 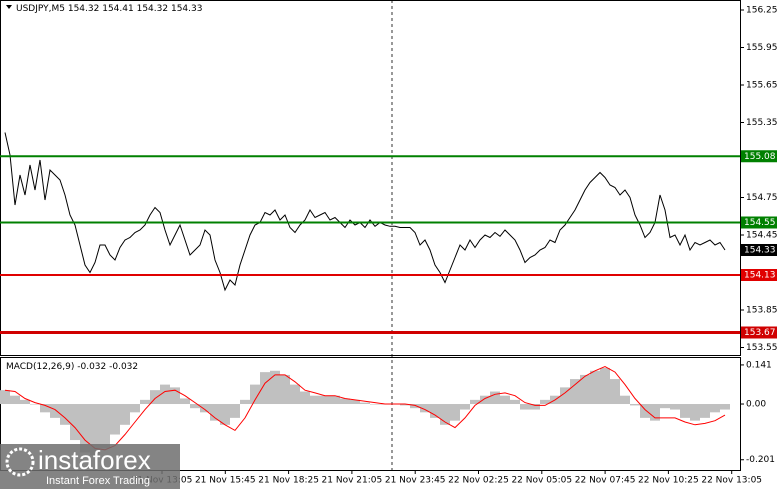 I want to click on y-tick-label: 155.65, so click(x=762, y=86).